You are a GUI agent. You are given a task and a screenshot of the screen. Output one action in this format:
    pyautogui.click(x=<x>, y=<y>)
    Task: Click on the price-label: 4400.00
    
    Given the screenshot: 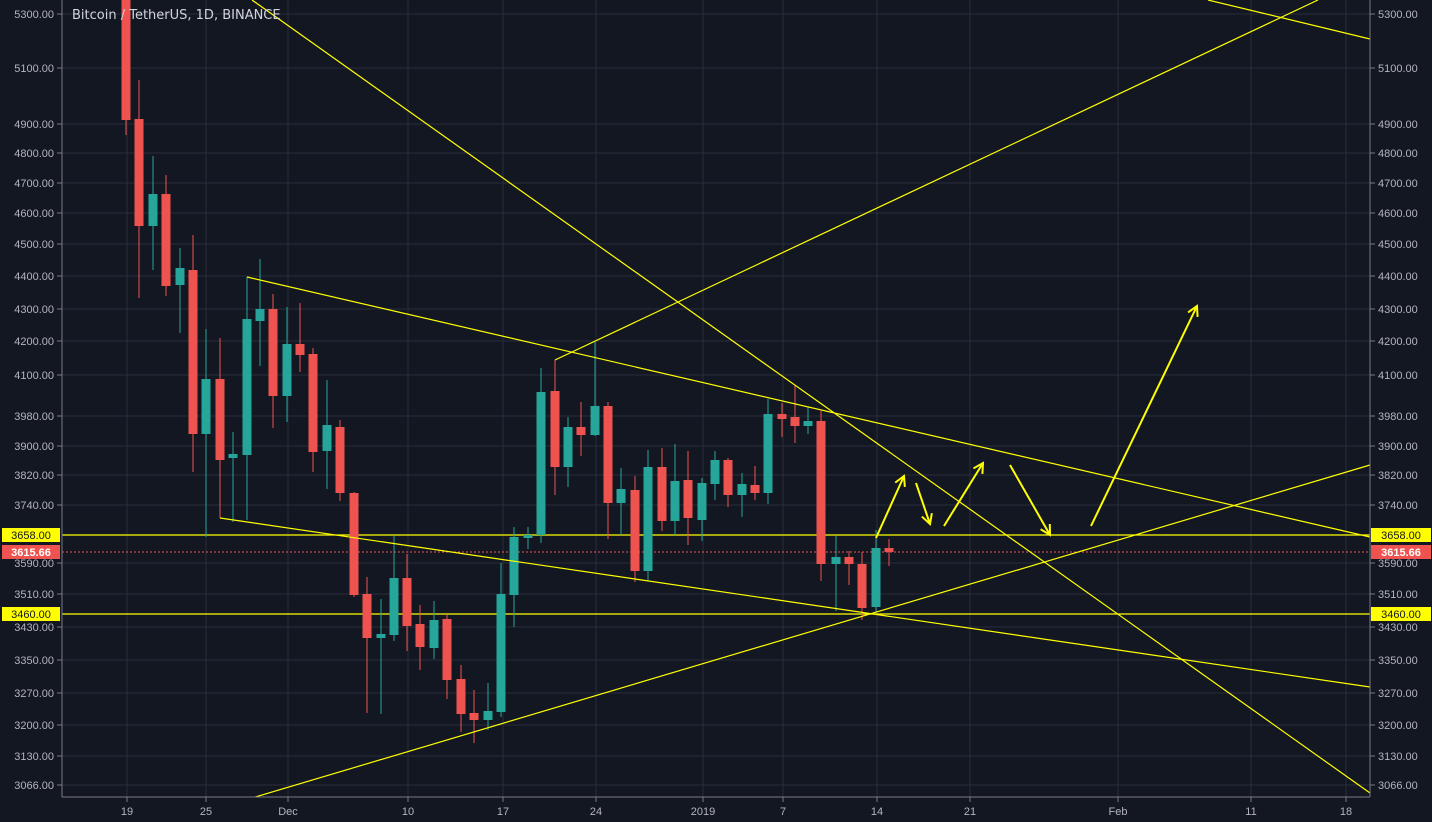 What is the action you would take?
    pyautogui.click(x=1398, y=277)
    